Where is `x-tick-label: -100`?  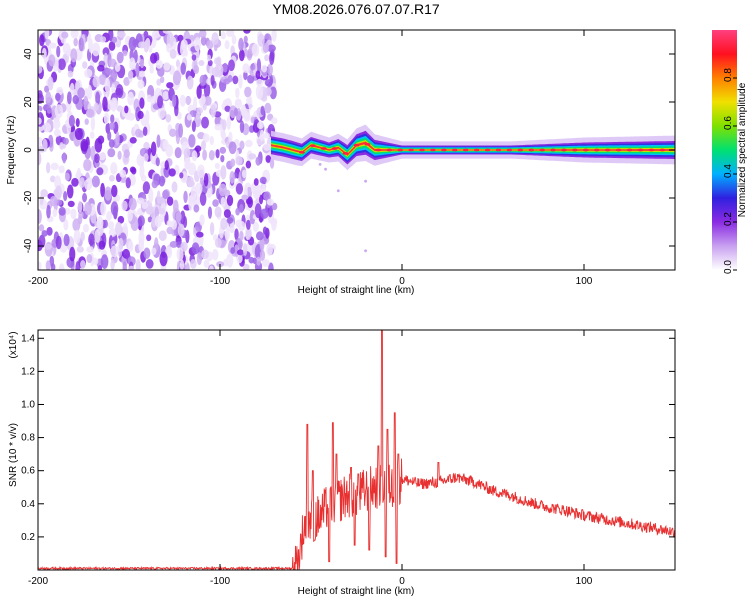 x-tick-label: -100 is located at coordinates (220, 581).